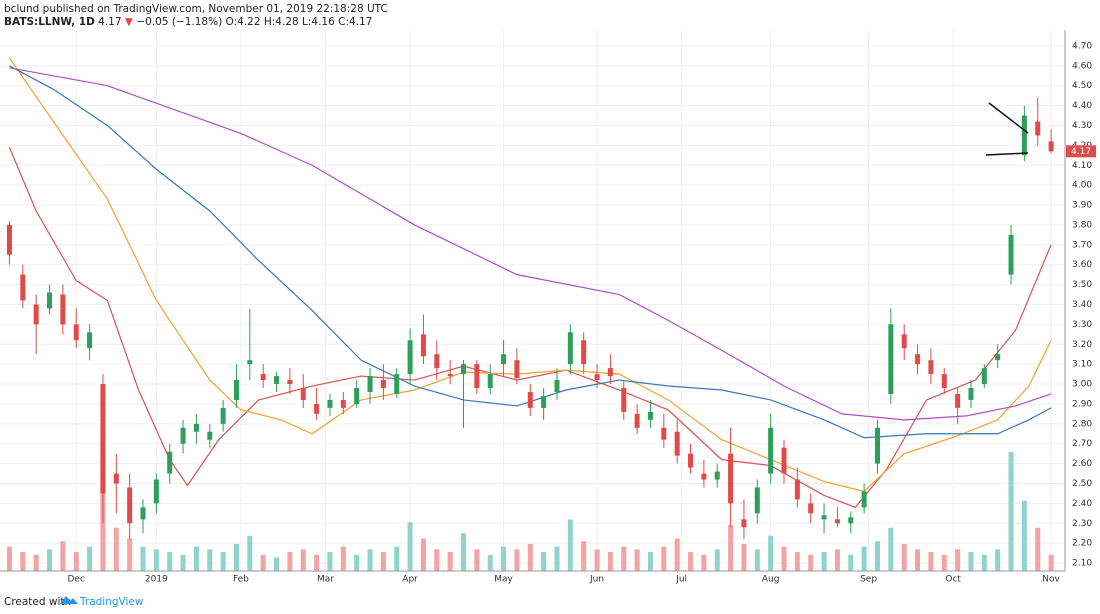 Image resolution: width=1100 pixels, height=614 pixels. I want to click on y-tick-label: 3.90, so click(1082, 206).